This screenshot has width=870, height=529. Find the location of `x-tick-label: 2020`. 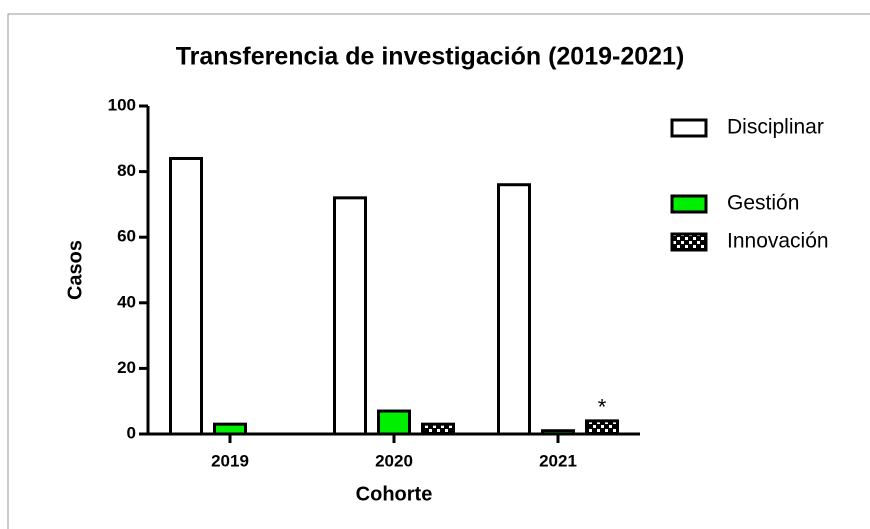

x-tick-label: 2020 is located at coordinates (394, 460).